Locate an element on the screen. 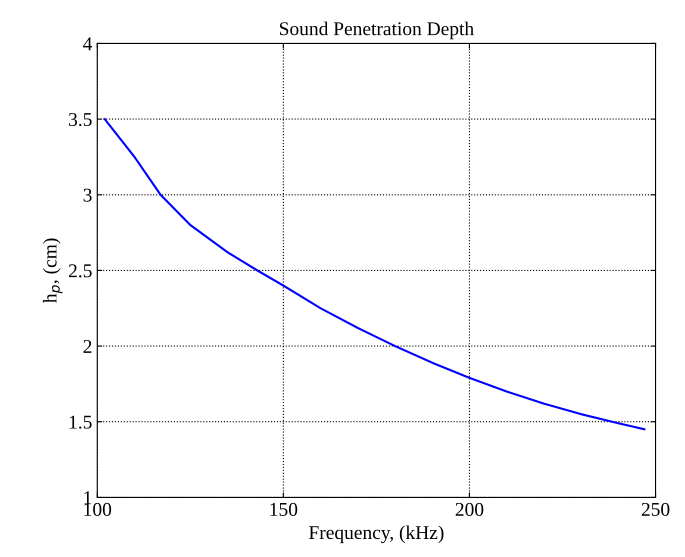  x-axis-title: Frequency, (kHz) is located at coordinates (376, 534).